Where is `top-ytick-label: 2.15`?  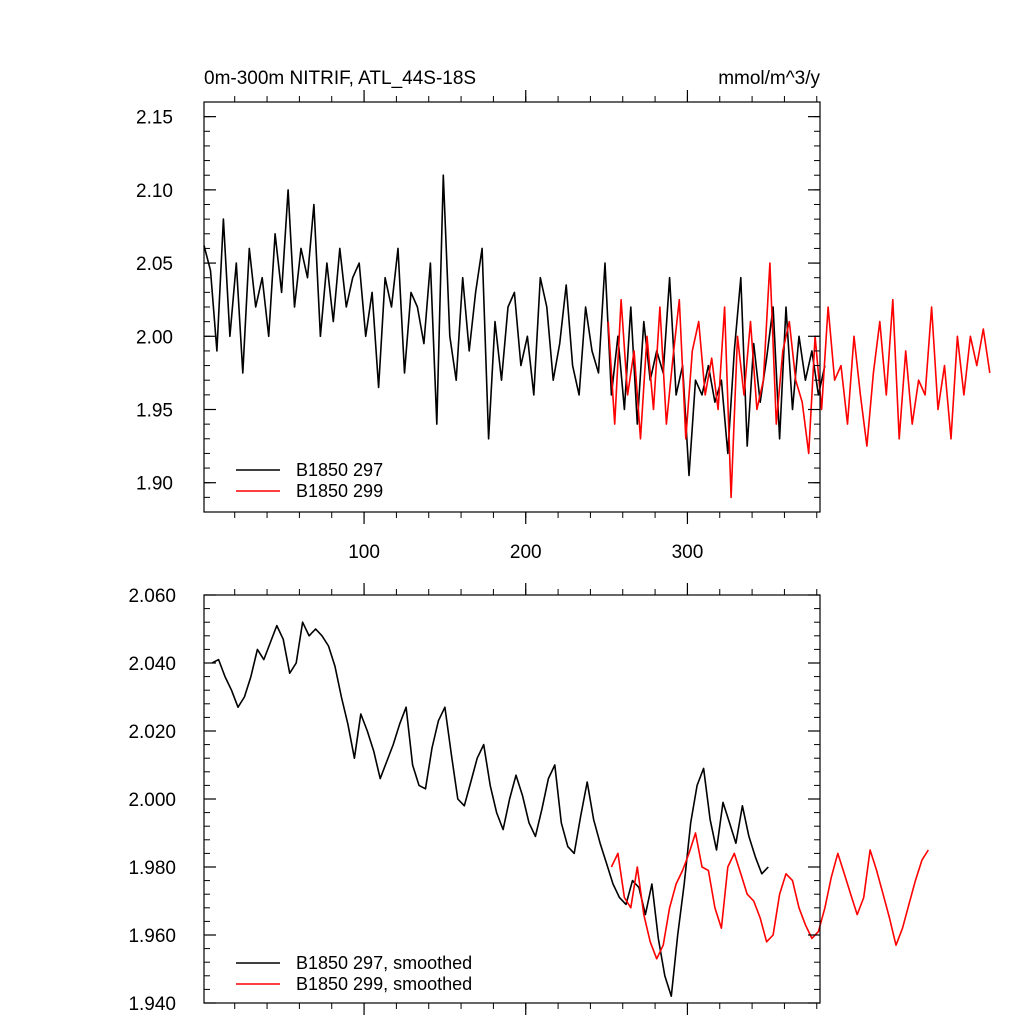
top-ytick-label: 2.15 is located at coordinates (154, 118).